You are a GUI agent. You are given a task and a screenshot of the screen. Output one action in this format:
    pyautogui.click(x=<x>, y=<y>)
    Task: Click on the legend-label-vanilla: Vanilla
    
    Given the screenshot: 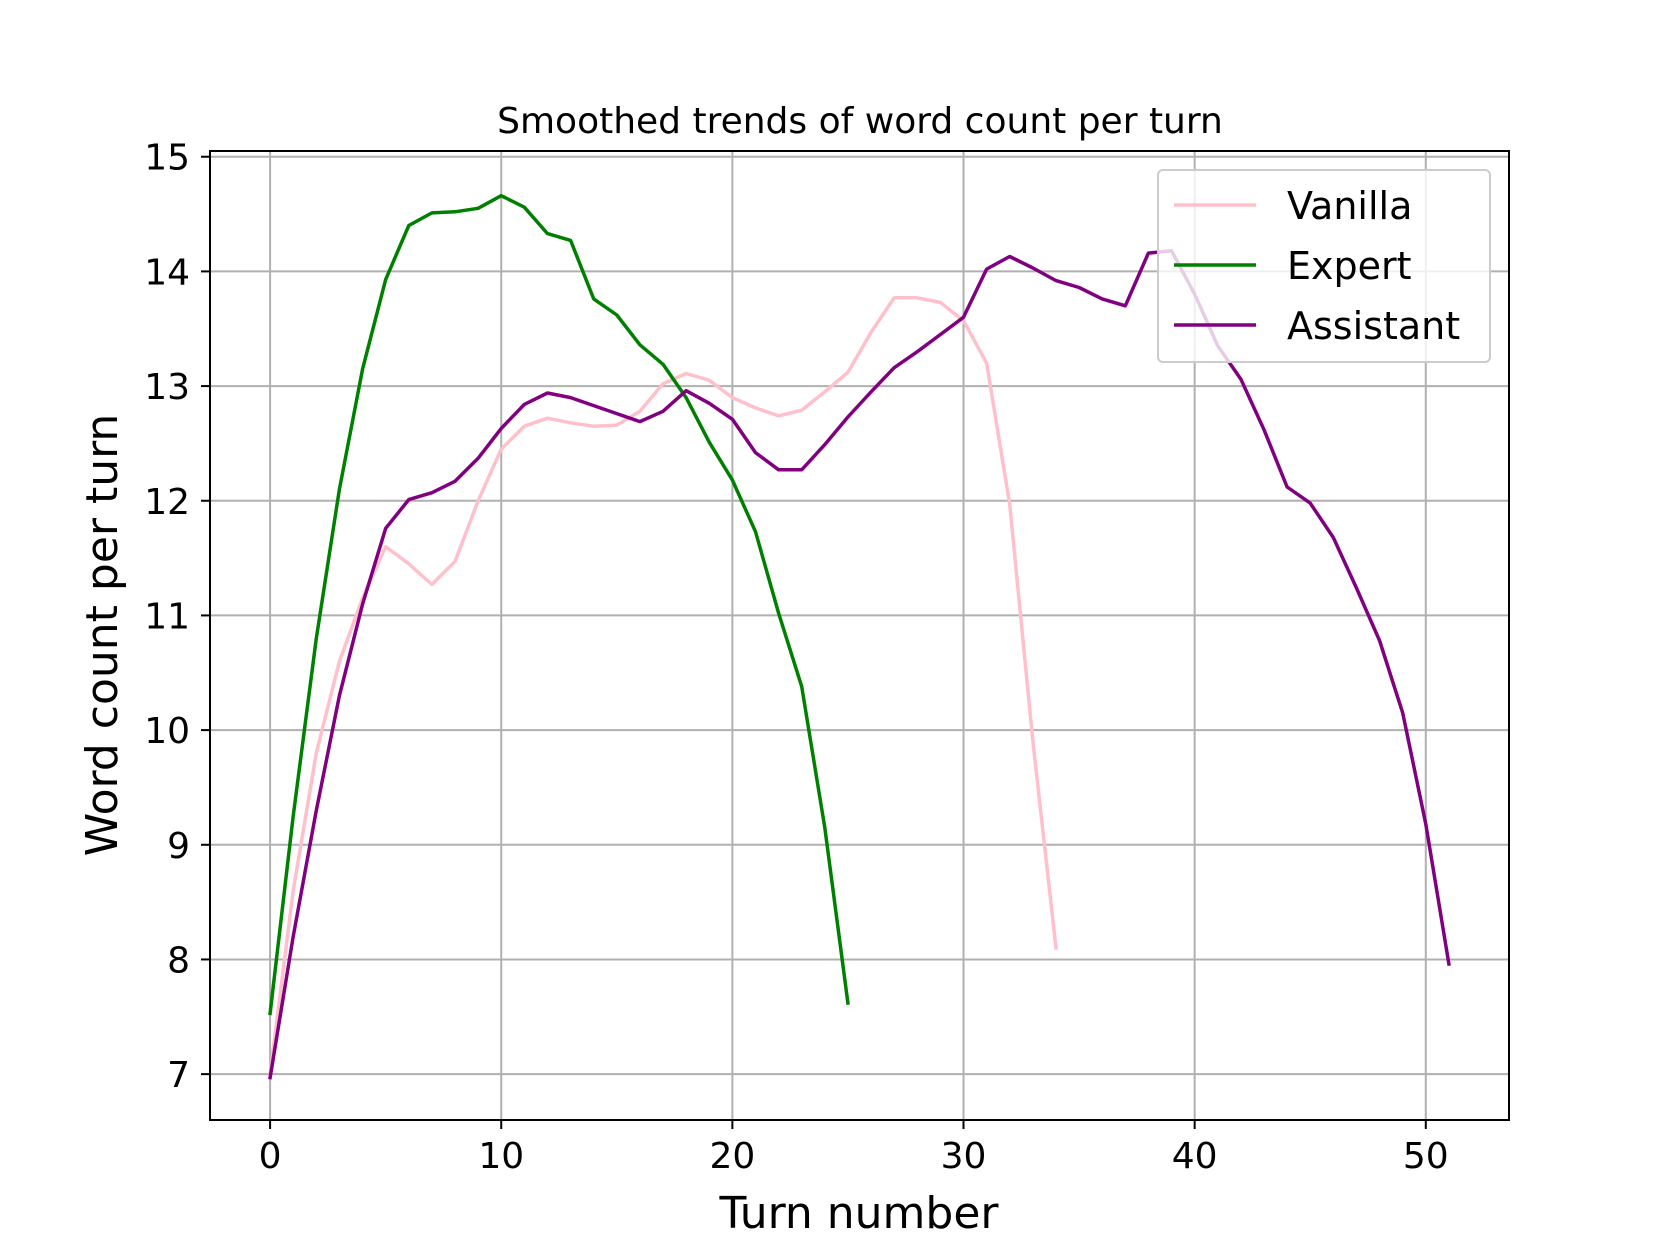 What is the action you would take?
    pyautogui.click(x=1349, y=206)
    